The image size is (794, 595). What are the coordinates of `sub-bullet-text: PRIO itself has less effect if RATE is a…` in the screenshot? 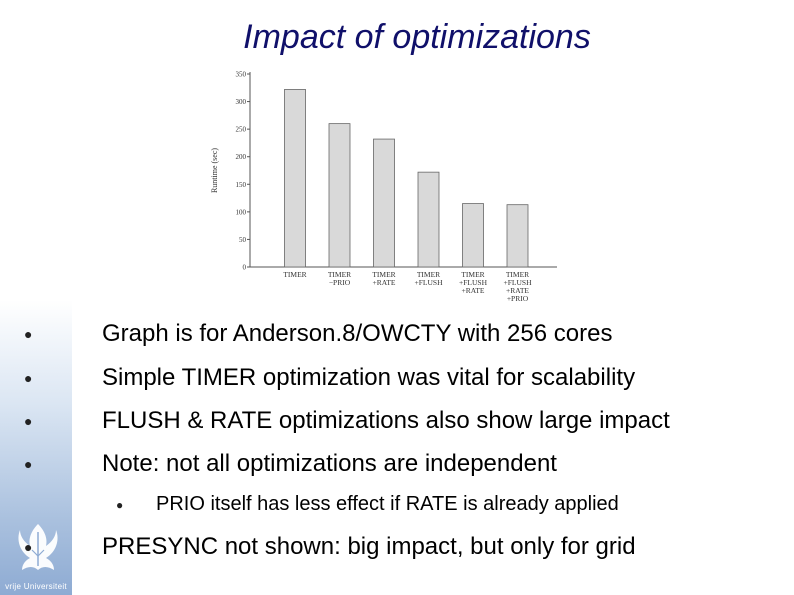 It's located at (387, 504).